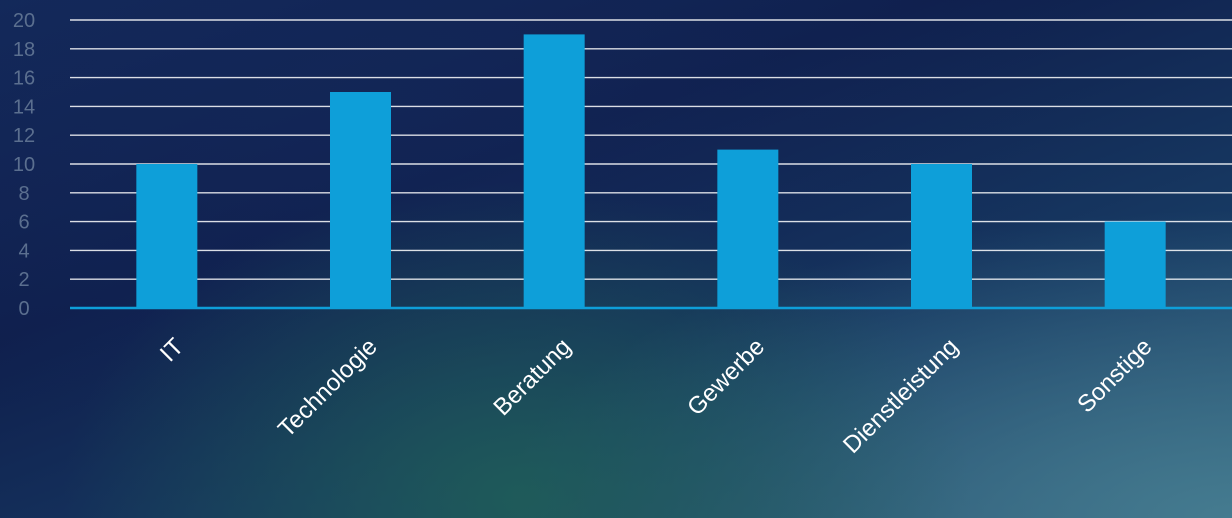 The height and width of the screenshot is (518, 1232). Describe the element at coordinates (24, 21) in the screenshot. I see `y-tick-label: 20` at that location.